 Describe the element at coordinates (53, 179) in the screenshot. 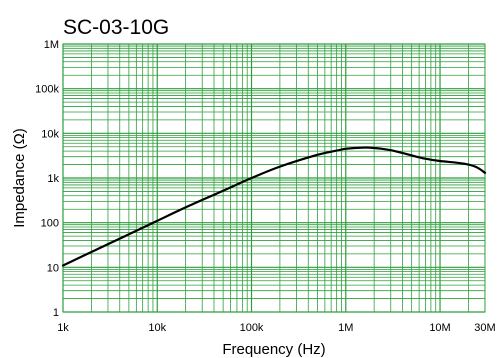

I see `y-tick-label: 1k` at that location.